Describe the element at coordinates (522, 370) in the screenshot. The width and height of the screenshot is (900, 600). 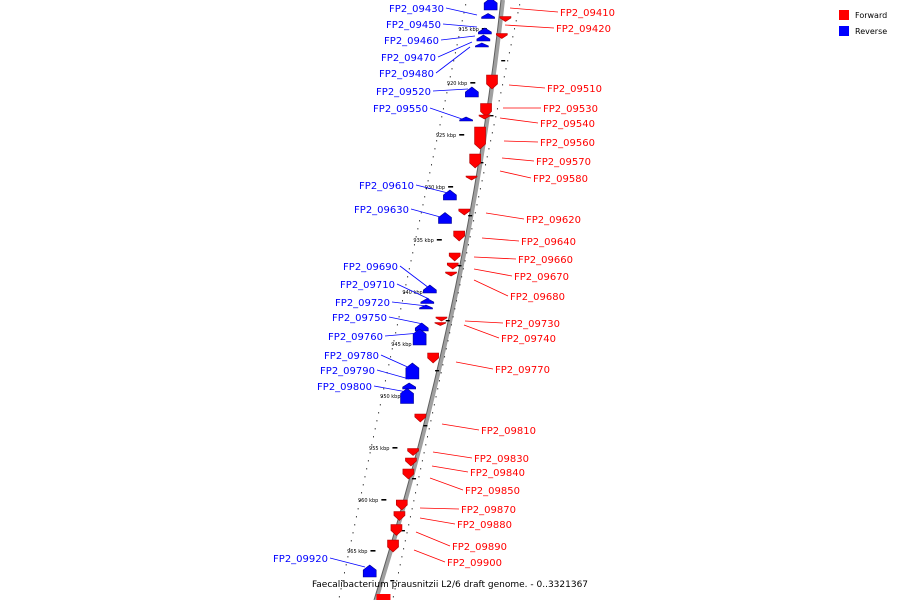
I see `forward-gene-label: FP2_09770` at that location.